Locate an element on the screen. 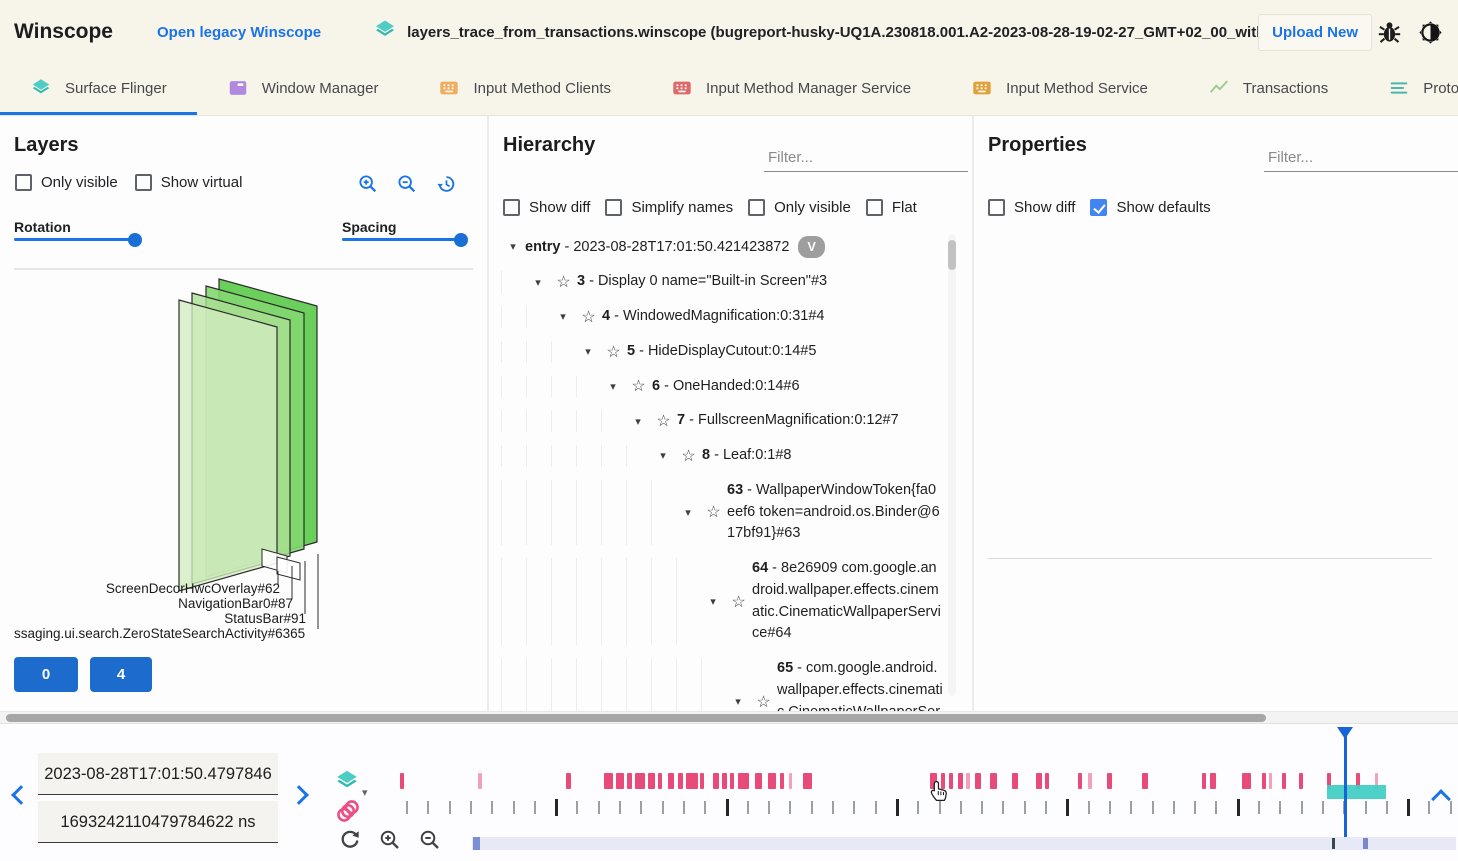 The height and width of the screenshot is (861, 1458). layers-checkbox-show-virtual: Show virtual is located at coordinates (188, 182).